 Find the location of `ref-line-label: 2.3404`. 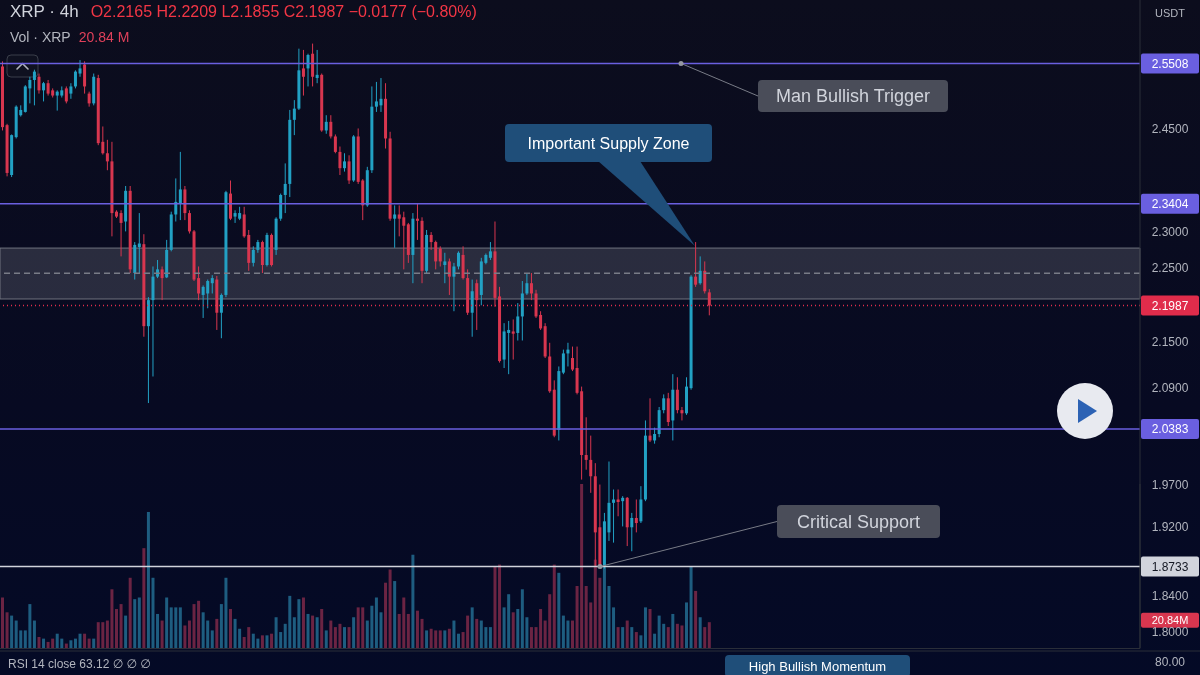

ref-line-label: 2.3404 is located at coordinates (1170, 203).